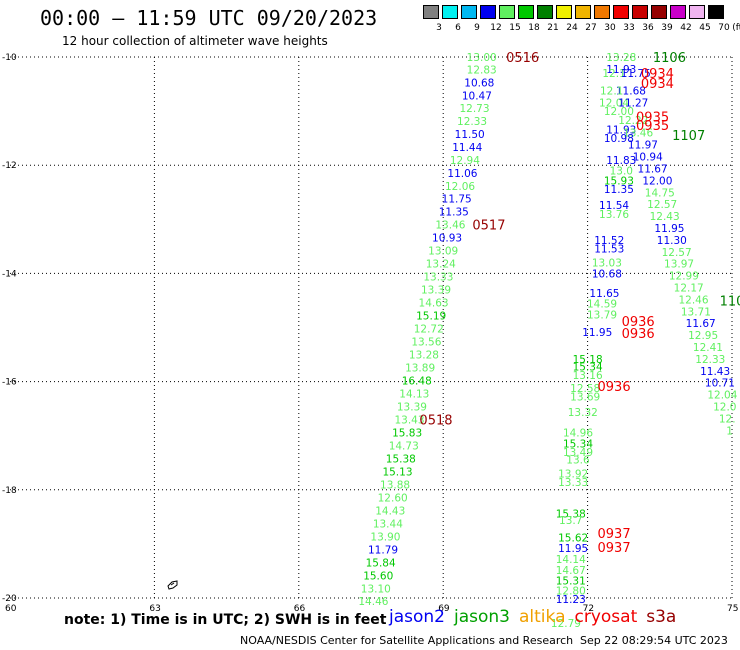  What do you see at coordinates (619, 112) in the screenshot?
I see `wave-height-value: 12.00` at bounding box center [619, 112].